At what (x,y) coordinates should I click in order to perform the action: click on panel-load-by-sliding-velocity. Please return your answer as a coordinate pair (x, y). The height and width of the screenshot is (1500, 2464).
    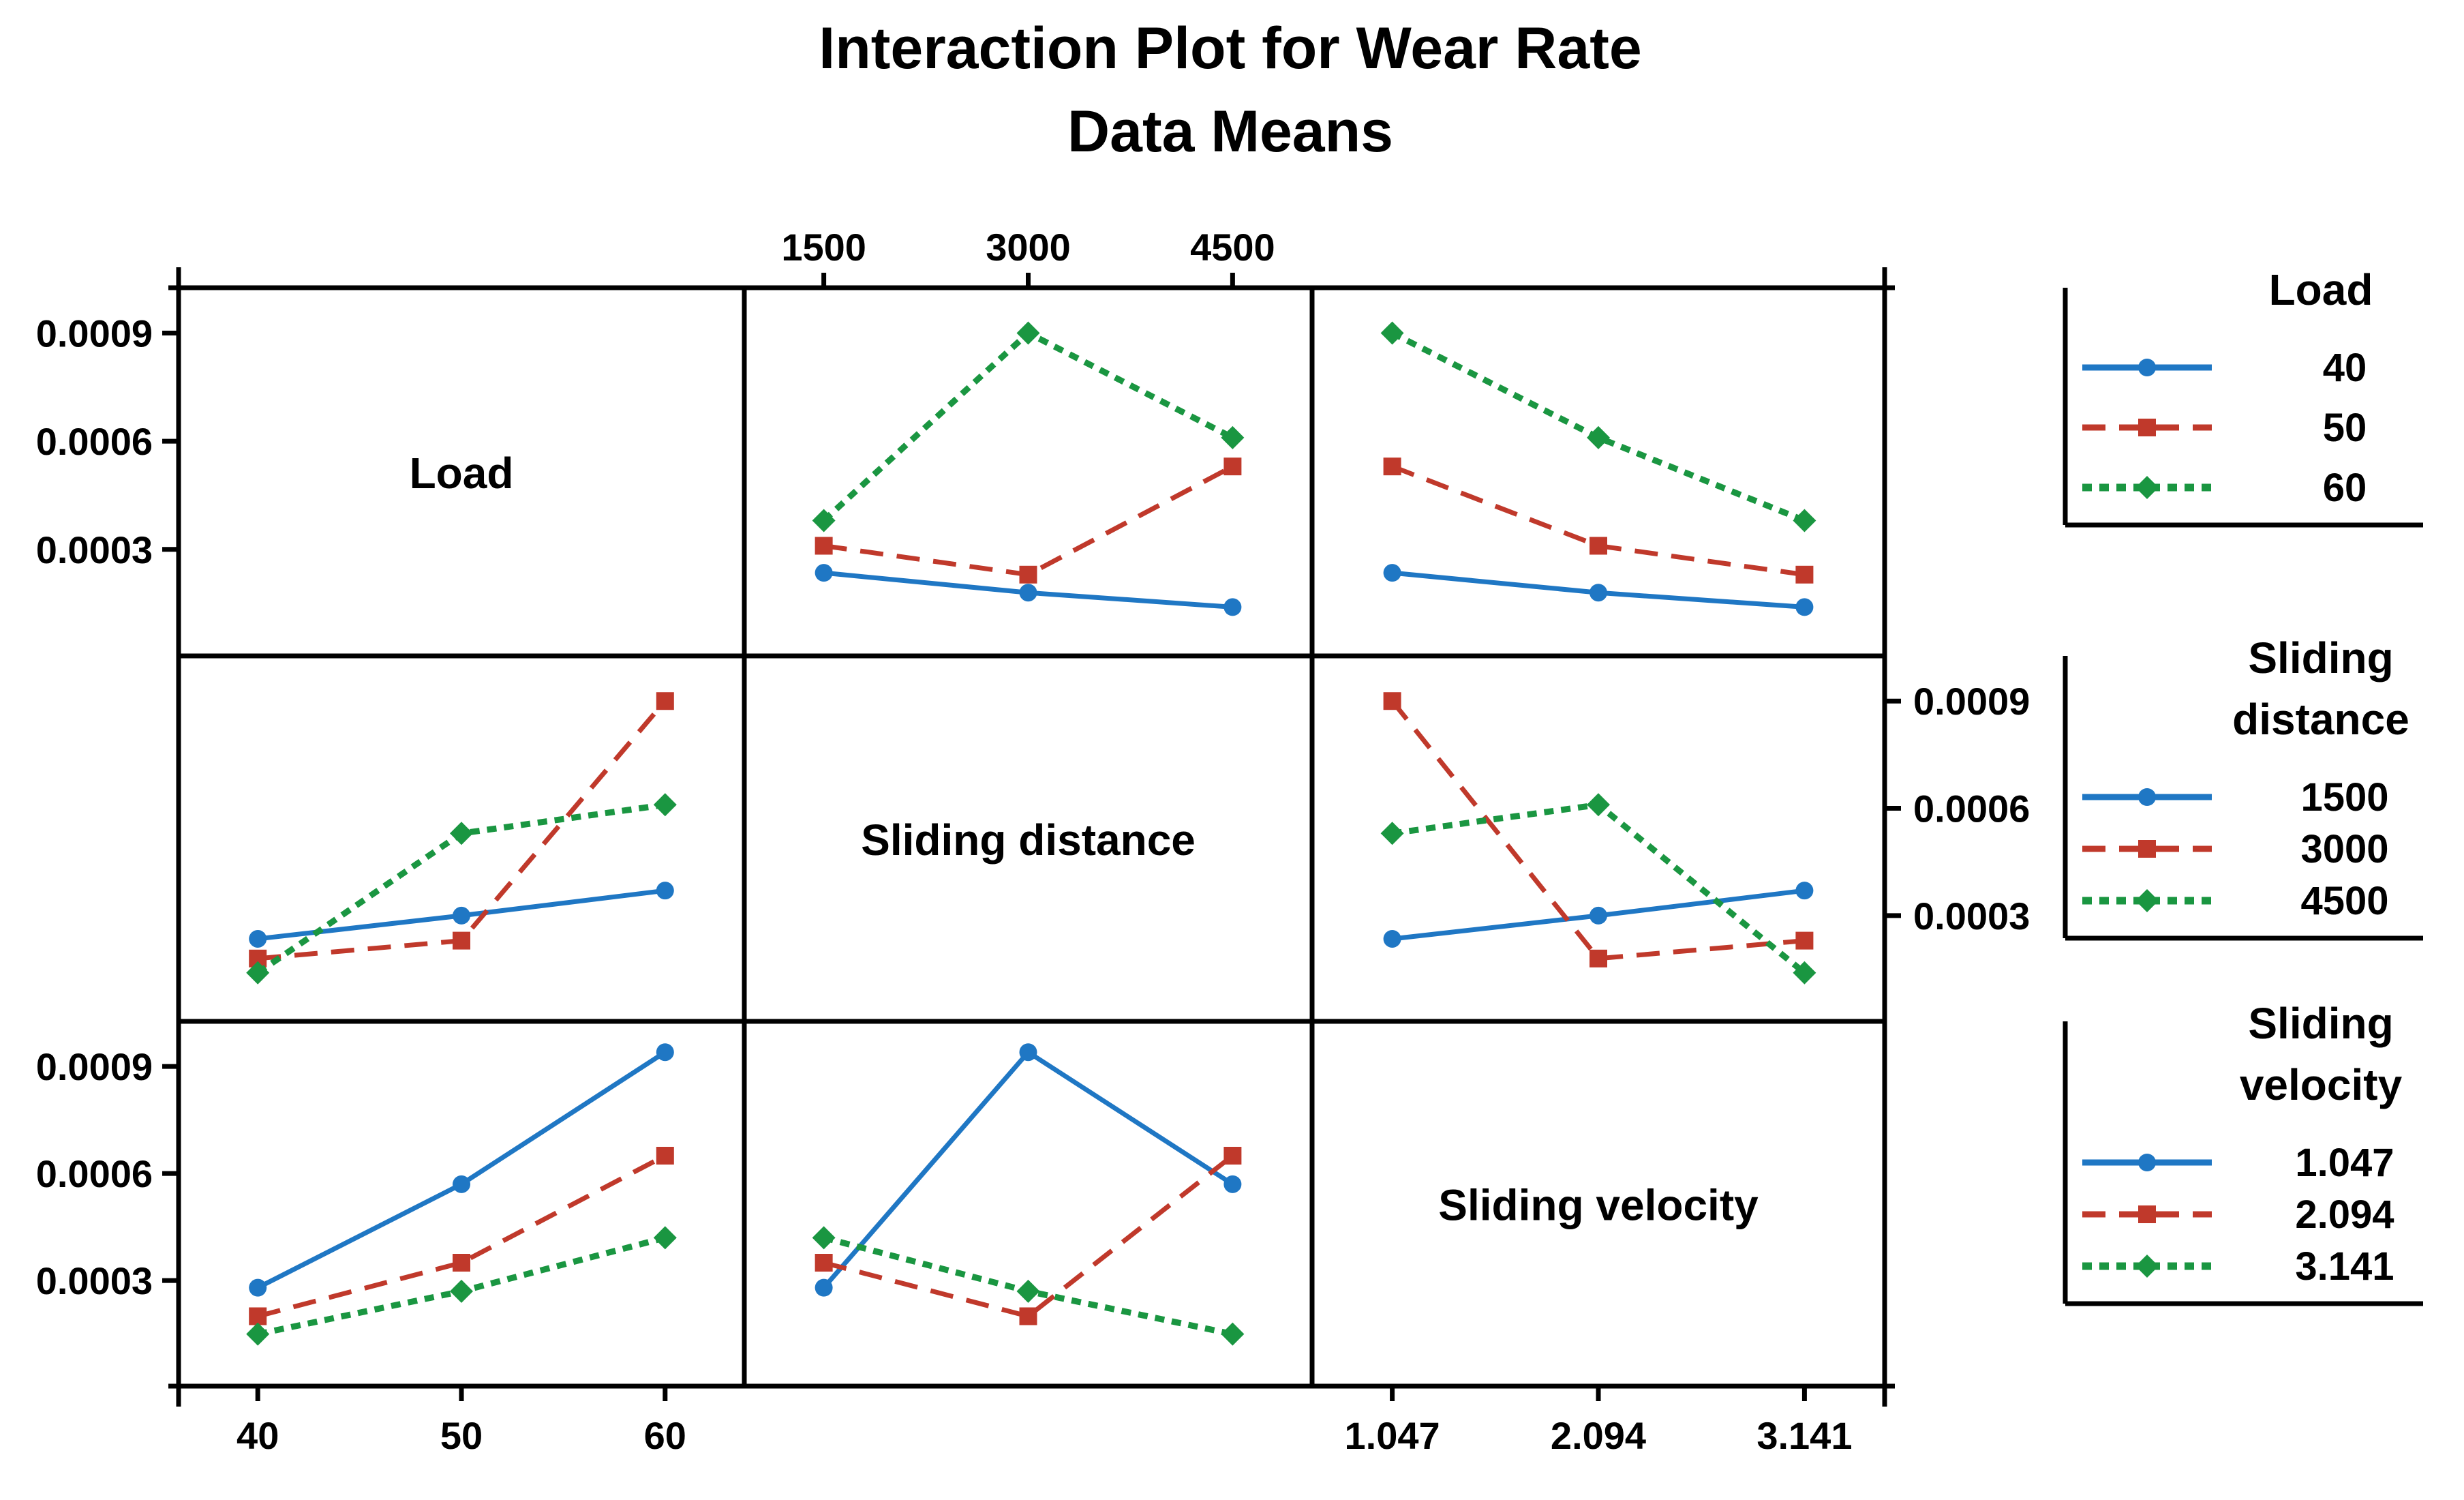
    Looking at the image, I should click on (1598, 468).